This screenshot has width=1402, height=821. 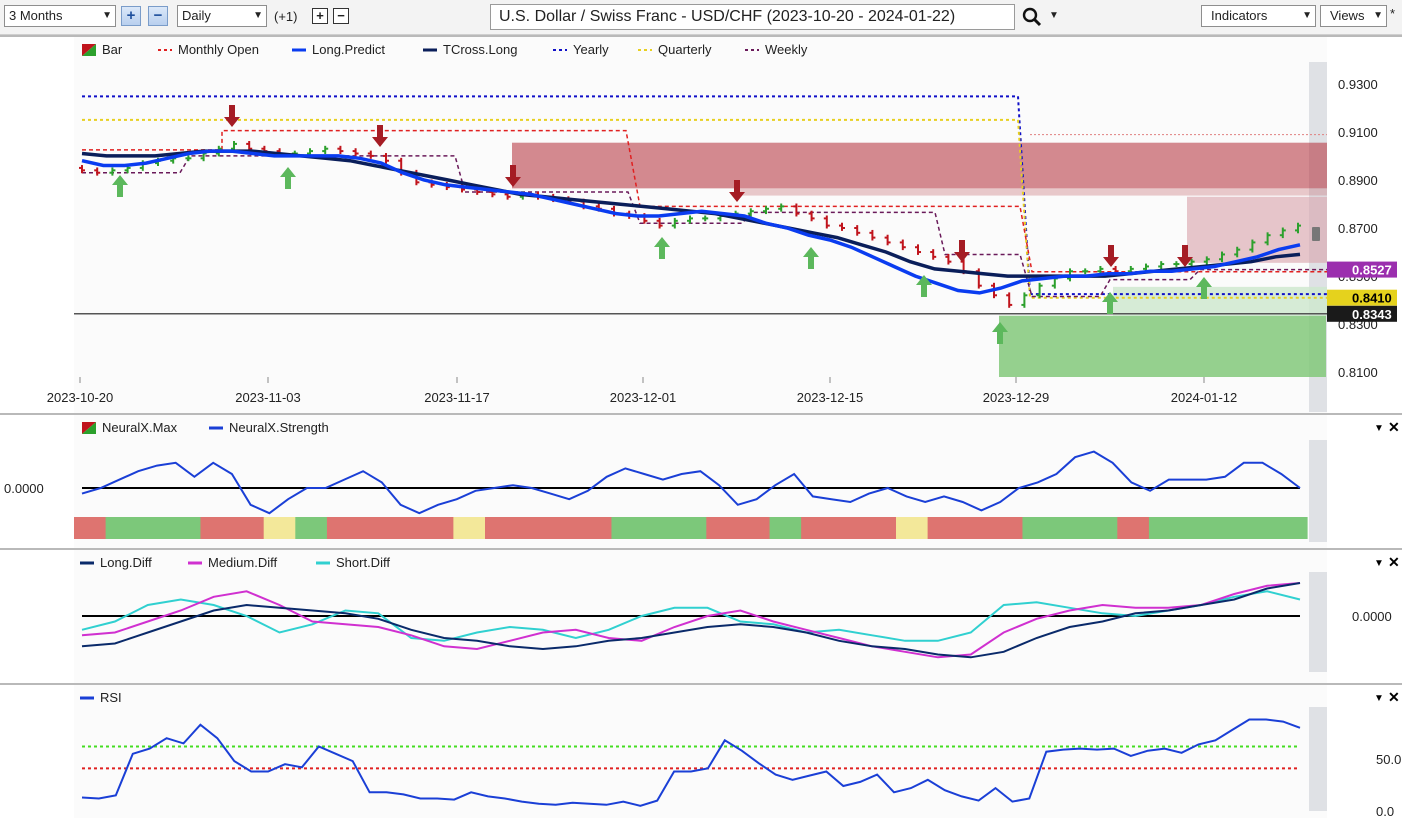 What do you see at coordinates (158, 16) in the screenshot?
I see `zoom-out-button: −` at bounding box center [158, 16].